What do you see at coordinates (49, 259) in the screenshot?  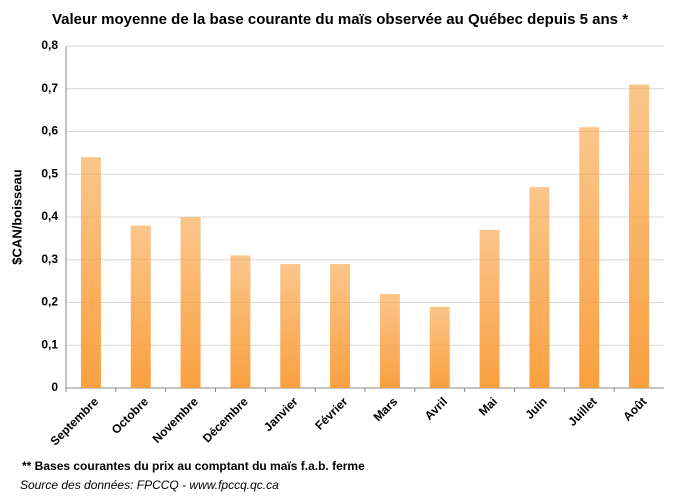 I see `y-tick-label: 0,3` at bounding box center [49, 259].